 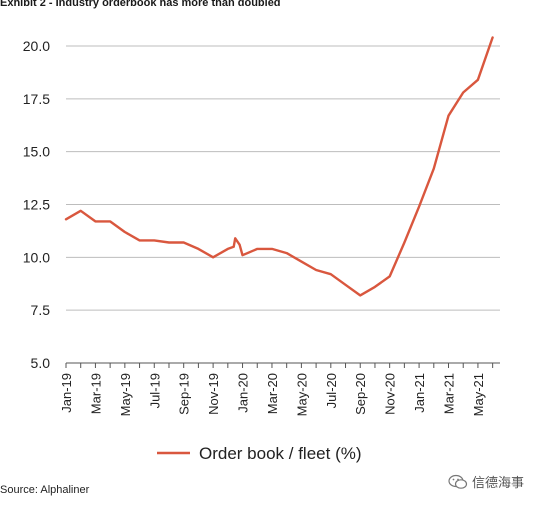 What do you see at coordinates (184, 394) in the screenshot?
I see `x-tick-label: Sep-19` at bounding box center [184, 394].